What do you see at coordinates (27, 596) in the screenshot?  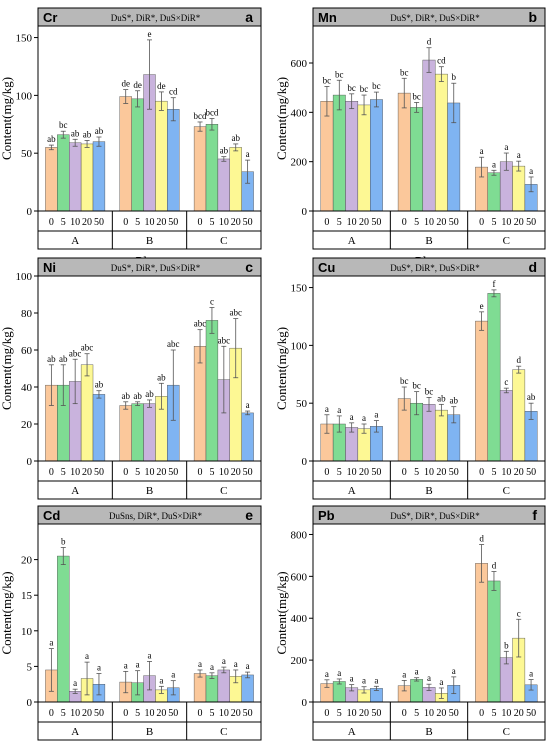 I see `y-tick-label: 15` at bounding box center [27, 596].